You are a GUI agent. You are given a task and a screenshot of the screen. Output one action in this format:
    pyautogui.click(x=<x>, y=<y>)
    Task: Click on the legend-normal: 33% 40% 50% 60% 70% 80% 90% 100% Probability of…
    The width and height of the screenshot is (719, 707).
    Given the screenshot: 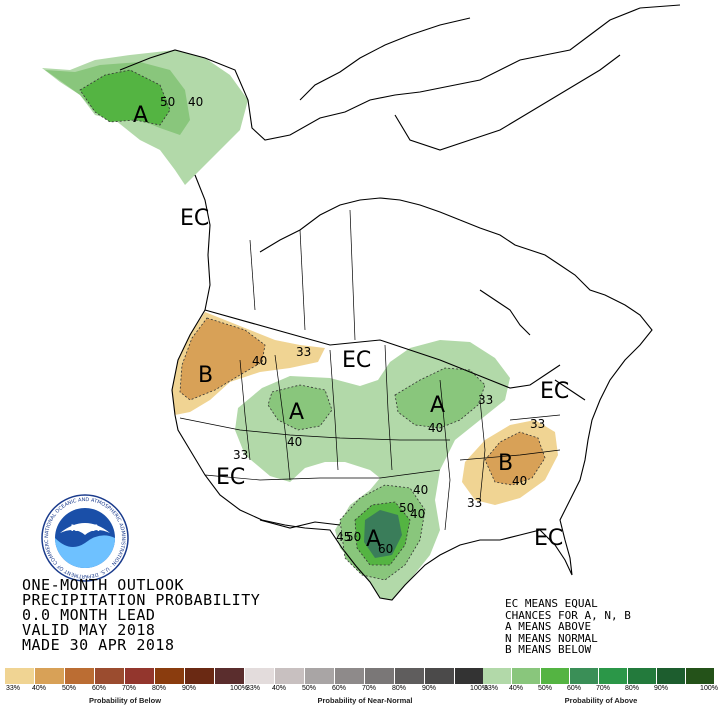 What is the action you would take?
    pyautogui.click(x=366, y=686)
    